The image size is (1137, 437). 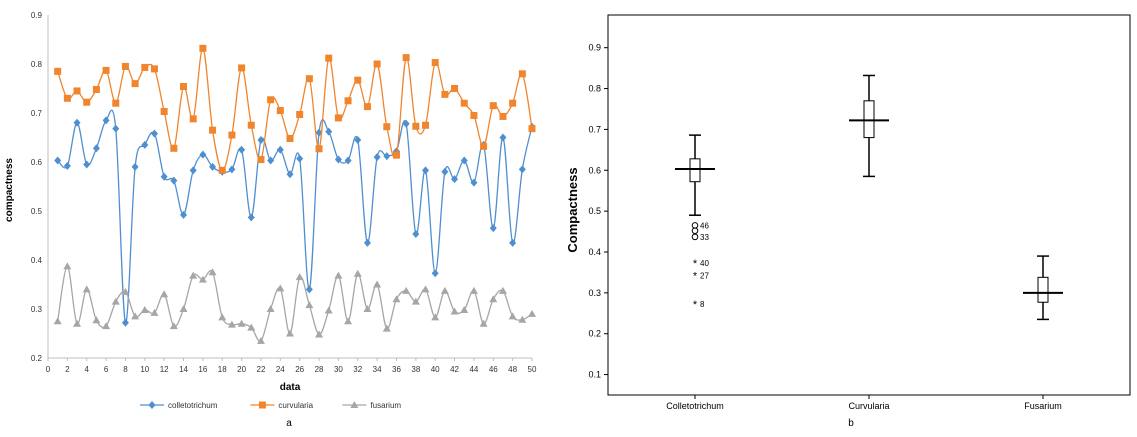 What do you see at coordinates (193, 405) in the screenshot?
I see `legend-label-colletotrichum: colletotrichum` at bounding box center [193, 405].